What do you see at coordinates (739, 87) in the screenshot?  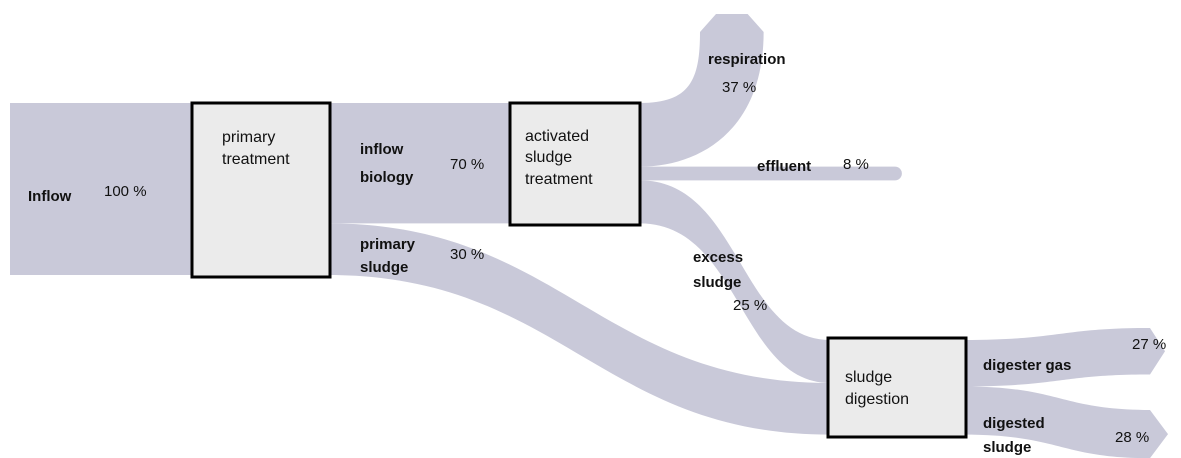 I see `flow-value-label: 37 %` at bounding box center [739, 87].